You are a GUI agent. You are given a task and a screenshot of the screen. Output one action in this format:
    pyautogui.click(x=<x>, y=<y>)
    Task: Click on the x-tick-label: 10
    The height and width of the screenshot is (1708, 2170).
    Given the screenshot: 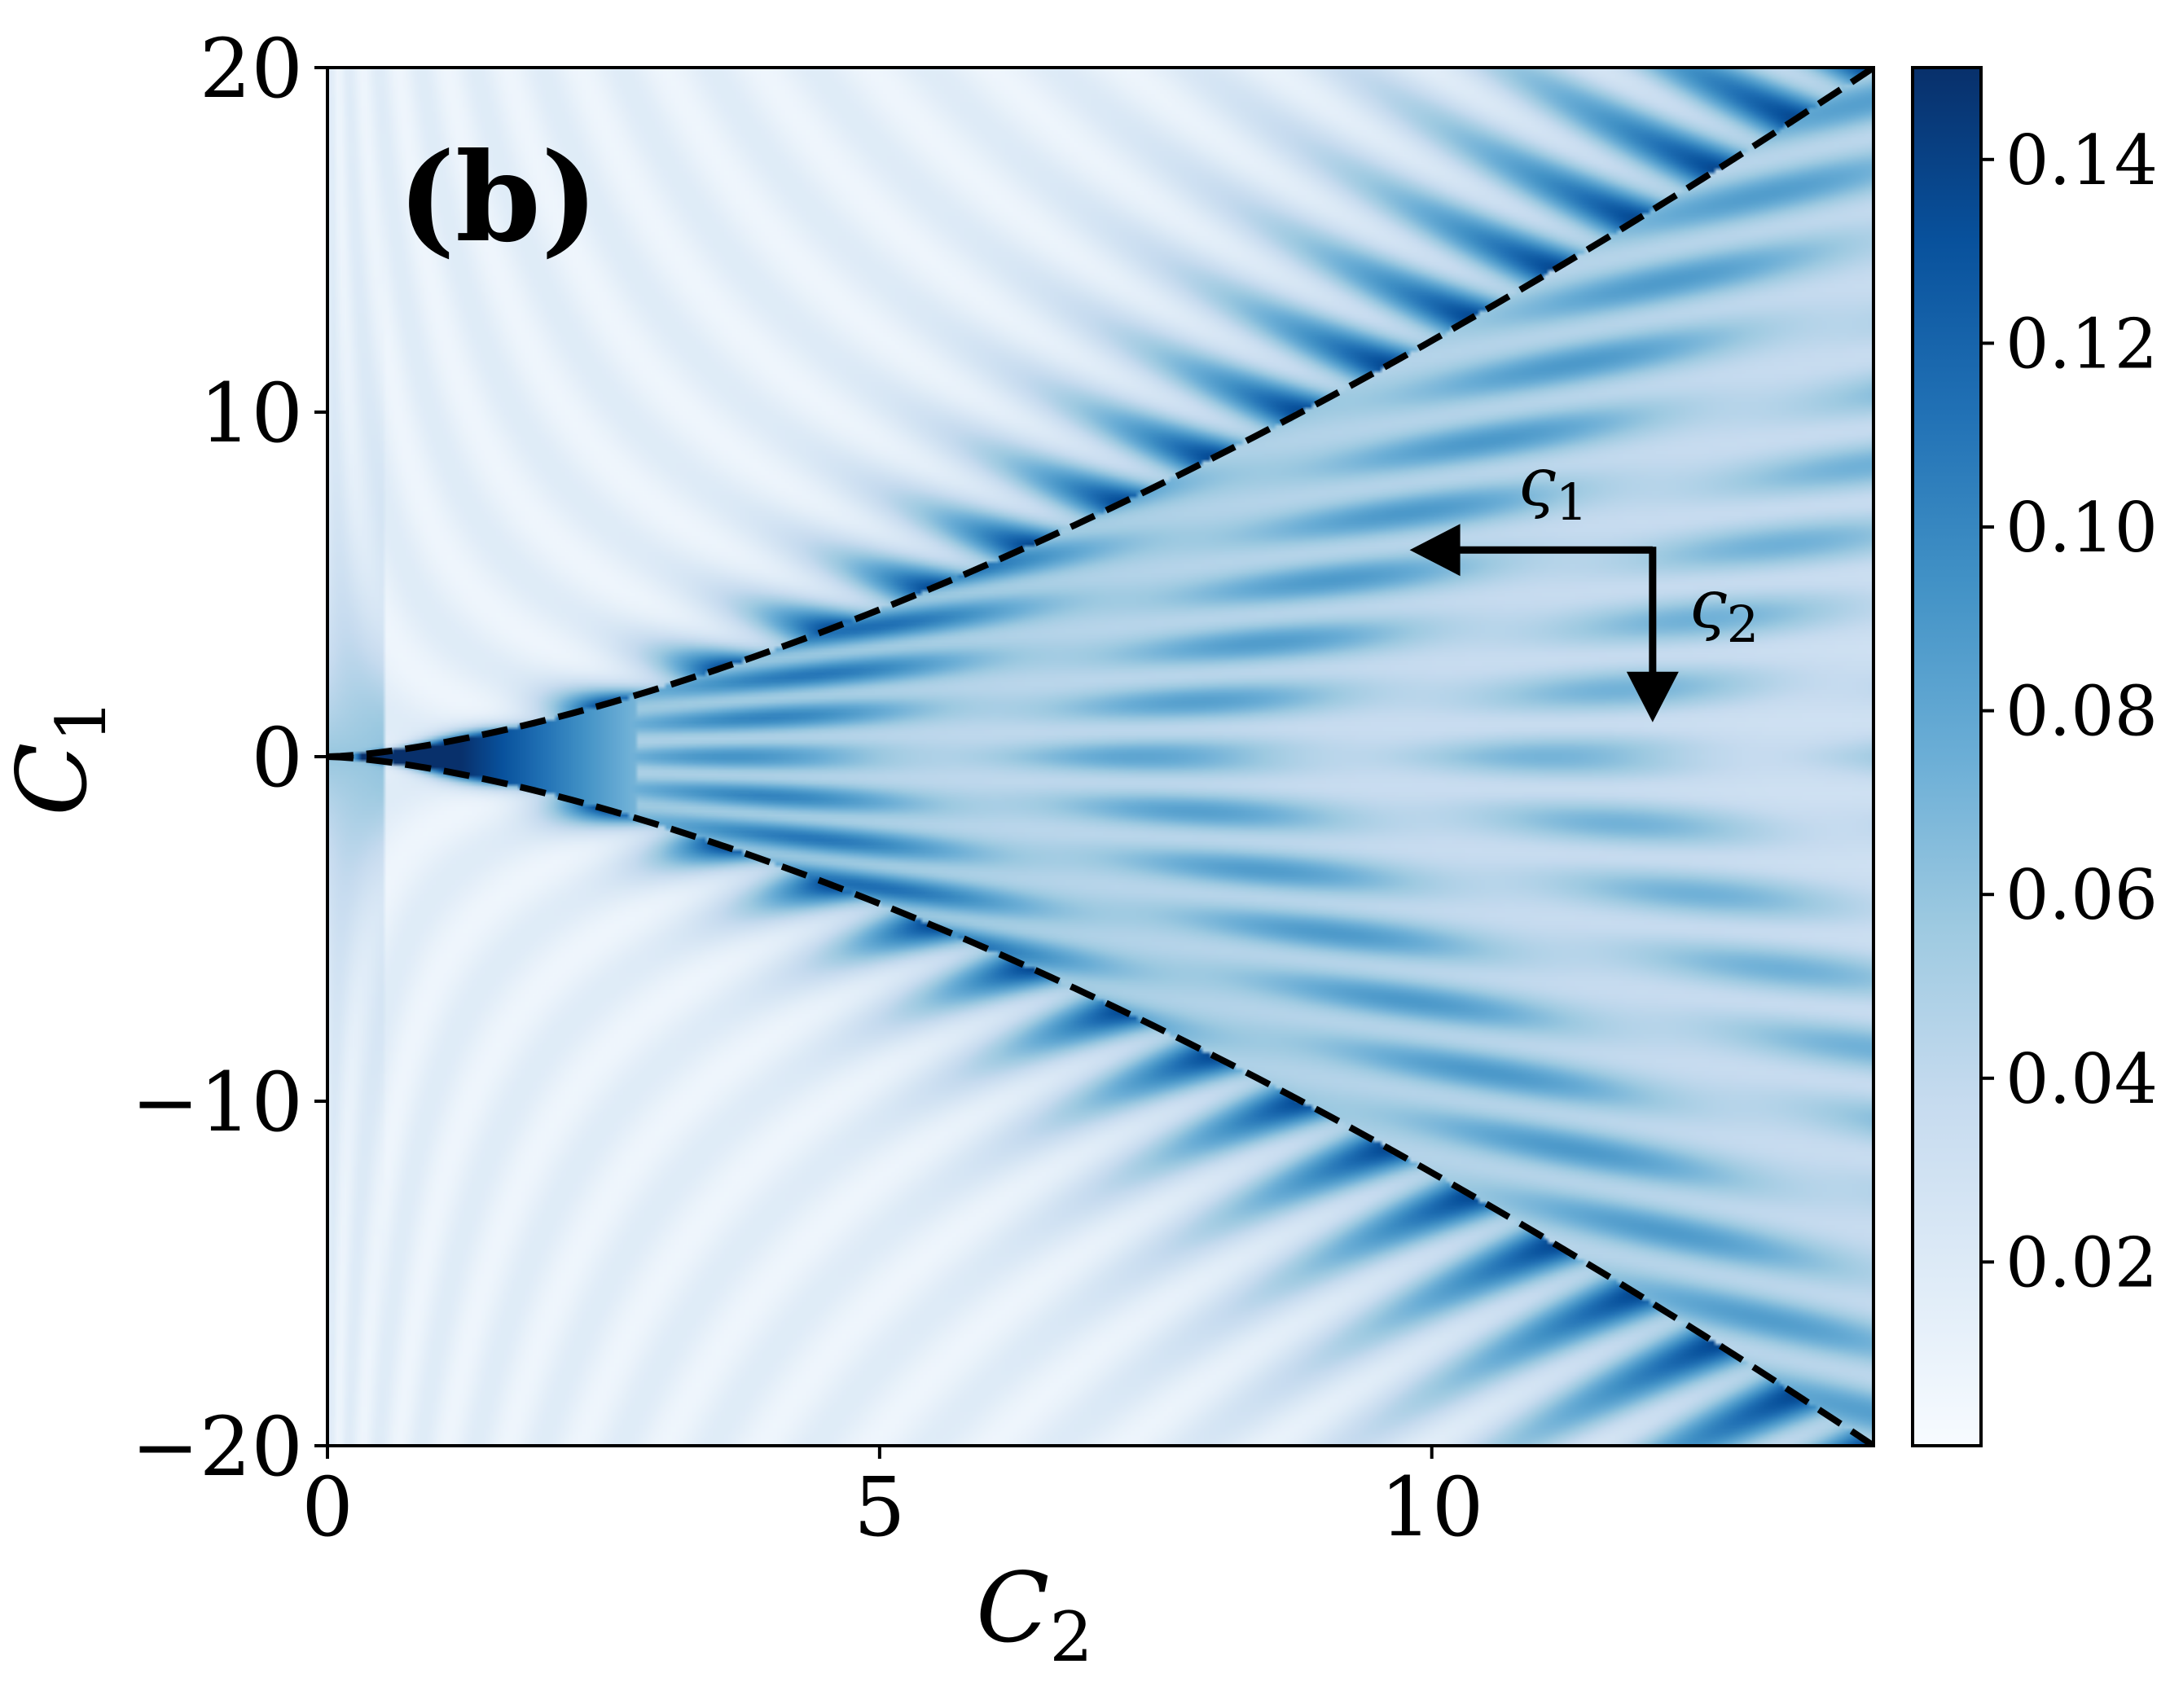 What is the action you would take?
    pyautogui.click(x=1432, y=1507)
    